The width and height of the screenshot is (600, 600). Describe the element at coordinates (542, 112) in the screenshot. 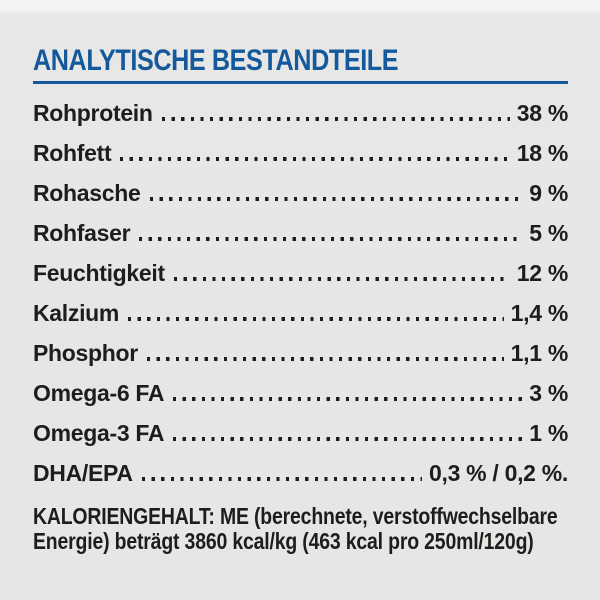

I see `nutrient-value: 38 %` at that location.